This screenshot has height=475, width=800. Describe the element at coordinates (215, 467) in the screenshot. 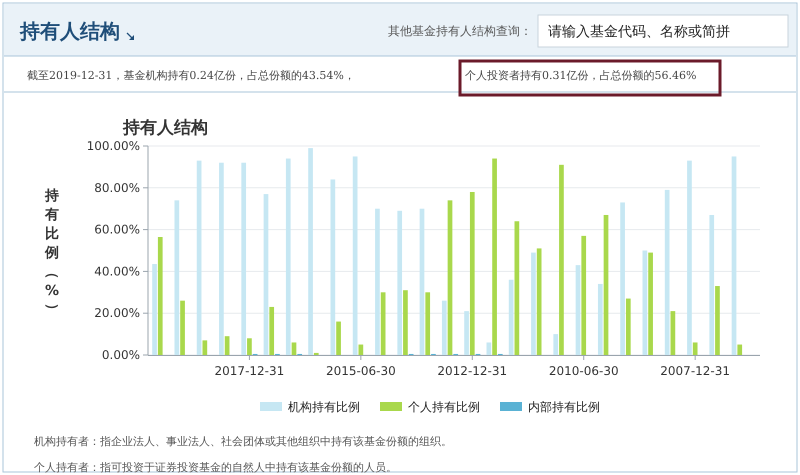

I see `text: 个人持有者：指可投资于证券投资基金的自然人中持有该基金份额的人员。` at that location.